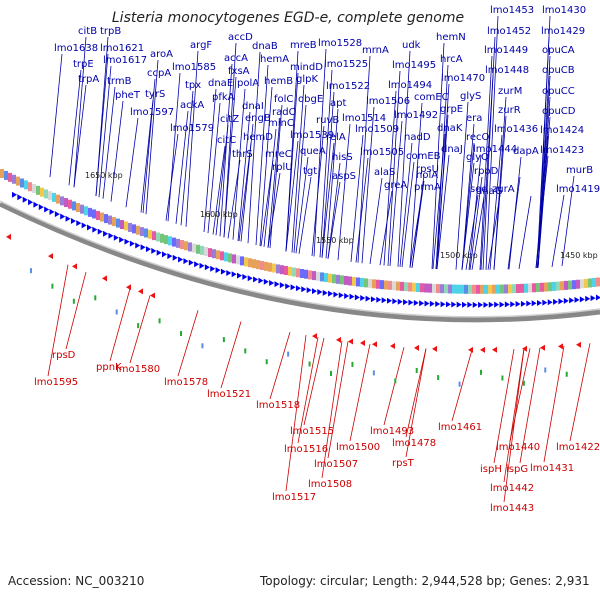 The height and width of the screenshot is (600, 600). I want to click on gene-label: lmo1422, so click(578, 447).